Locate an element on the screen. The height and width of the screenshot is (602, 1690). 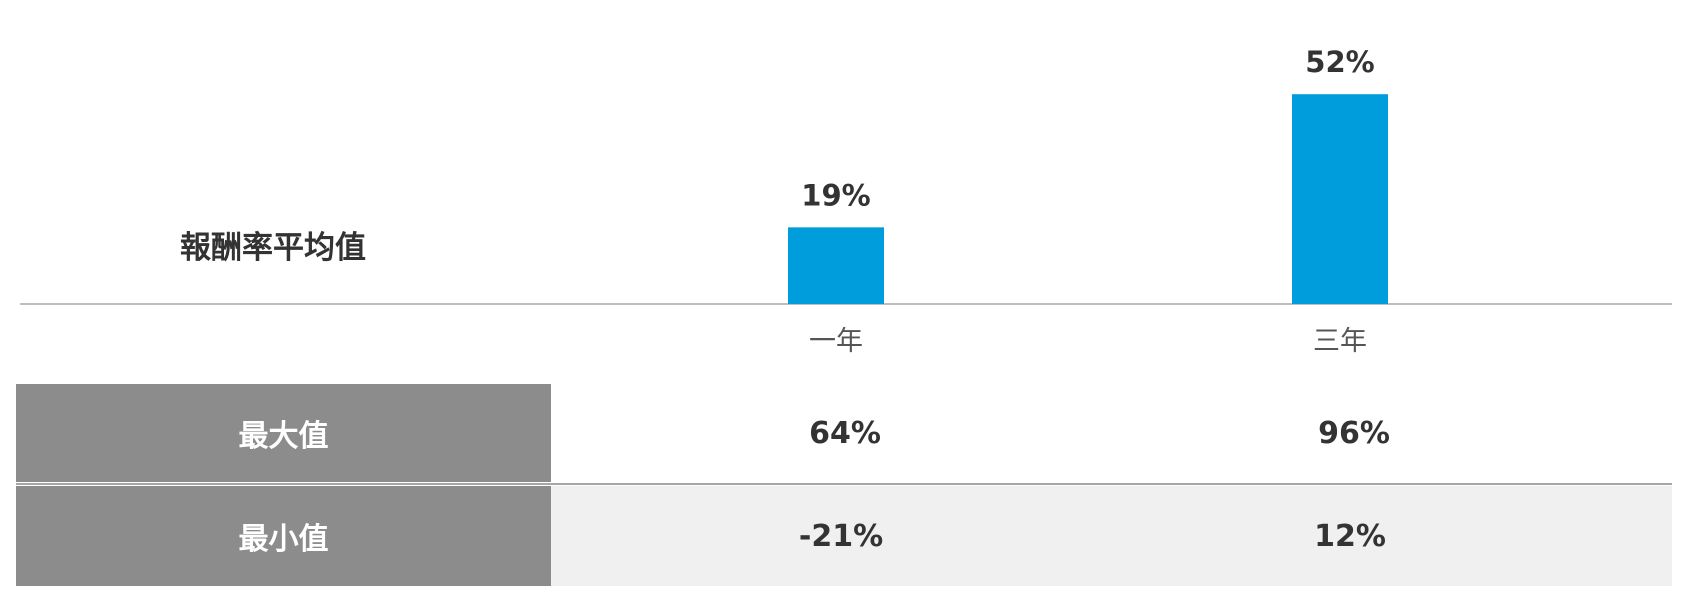
cell-max-1y: 64% is located at coordinates (845, 433).